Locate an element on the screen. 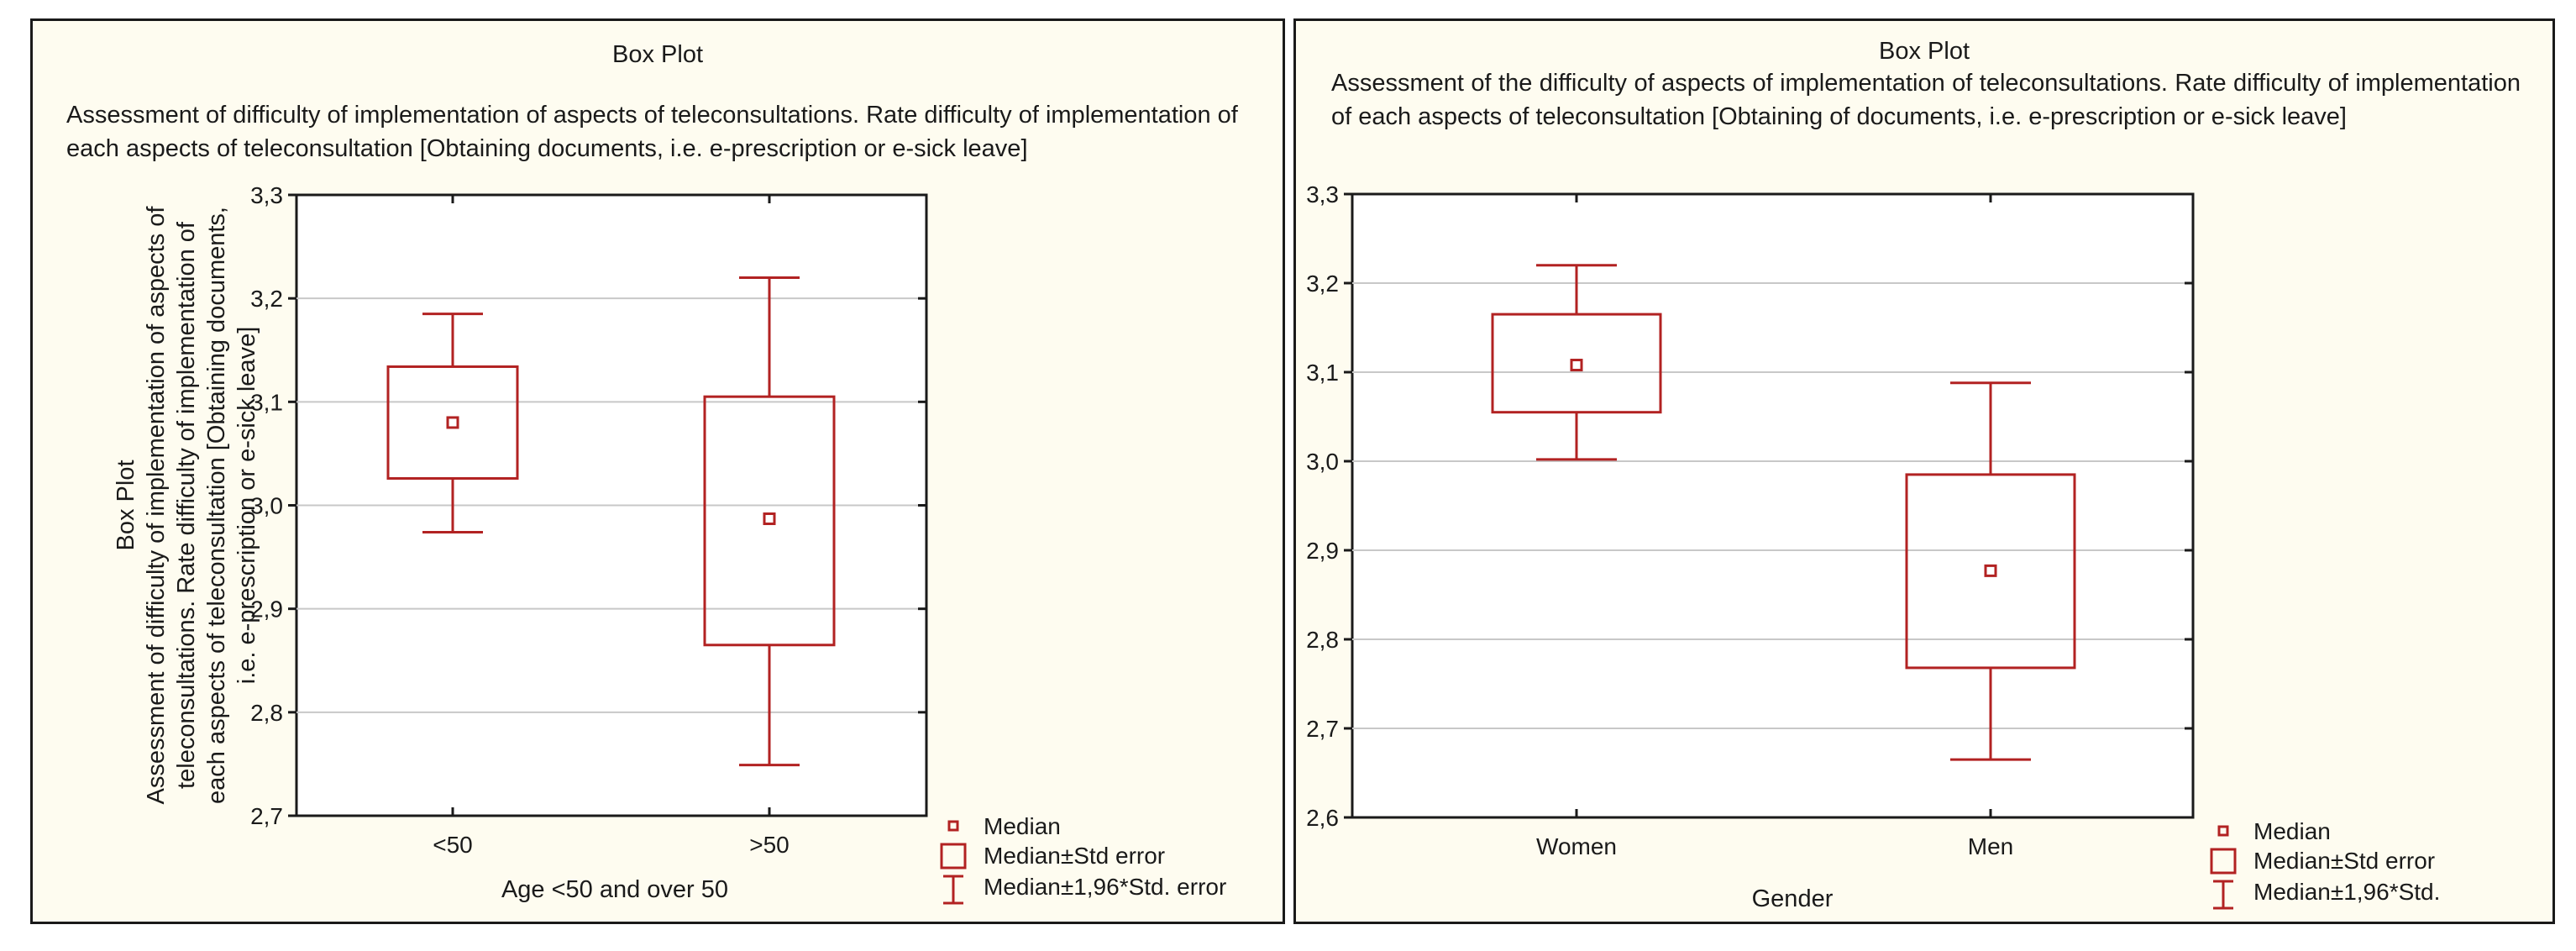 This screenshot has height=951, width=2576. x-tick-label: Men is located at coordinates (1990, 846).